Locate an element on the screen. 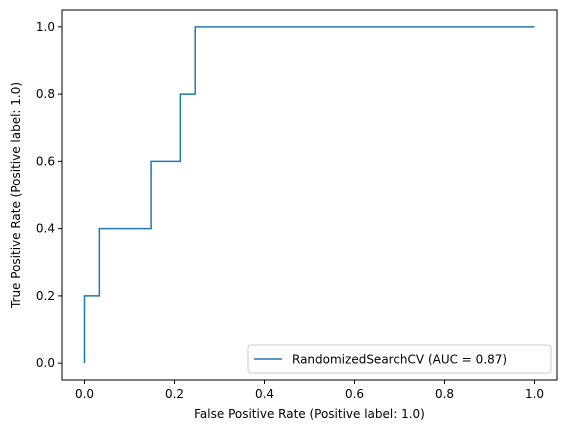 This screenshot has width=567, height=432. legend-label: RandomizedSearchCV (AUC = 0.87) is located at coordinates (399, 360).